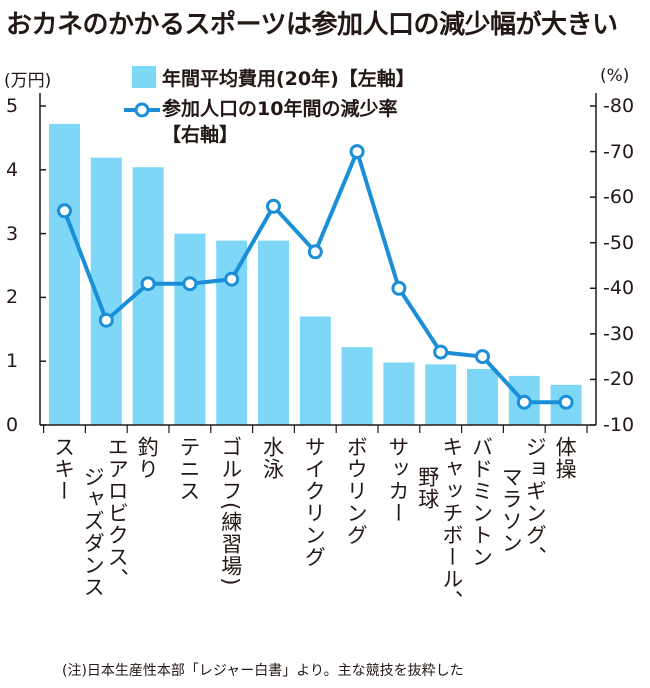 The width and height of the screenshot is (650, 688). What do you see at coordinates (272, 458) in the screenshot?
I see `category-label-part: 水泳` at bounding box center [272, 458].